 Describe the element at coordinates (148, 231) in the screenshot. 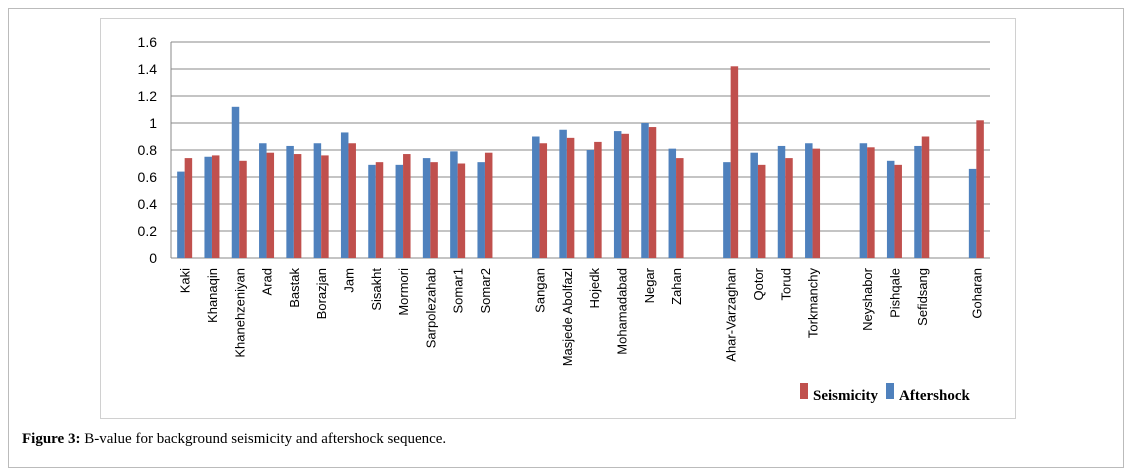

I see `y-tick-label: 0.2` at that location.